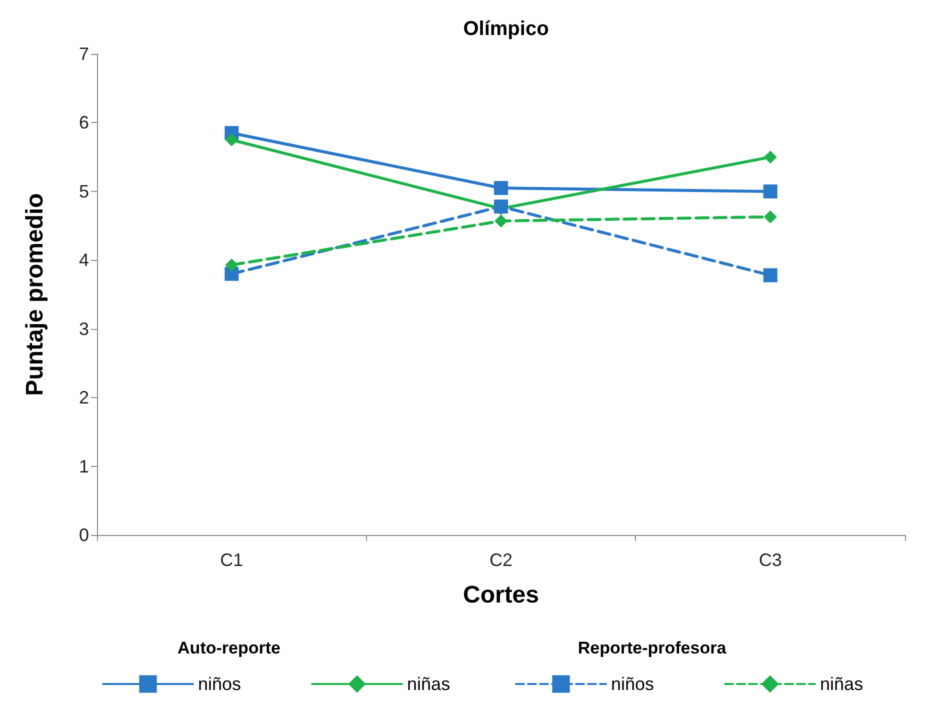  What do you see at coordinates (770, 560) in the screenshot?
I see `x-tick-label: C3` at bounding box center [770, 560].